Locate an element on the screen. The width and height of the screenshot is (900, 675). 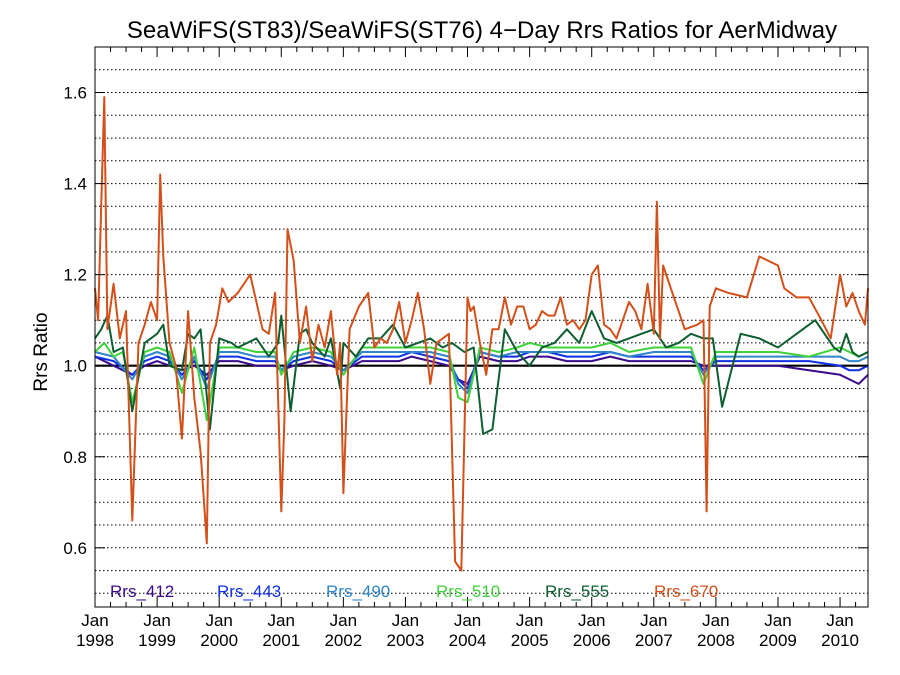
x-tick-label-year: 2006 is located at coordinates (592, 640).